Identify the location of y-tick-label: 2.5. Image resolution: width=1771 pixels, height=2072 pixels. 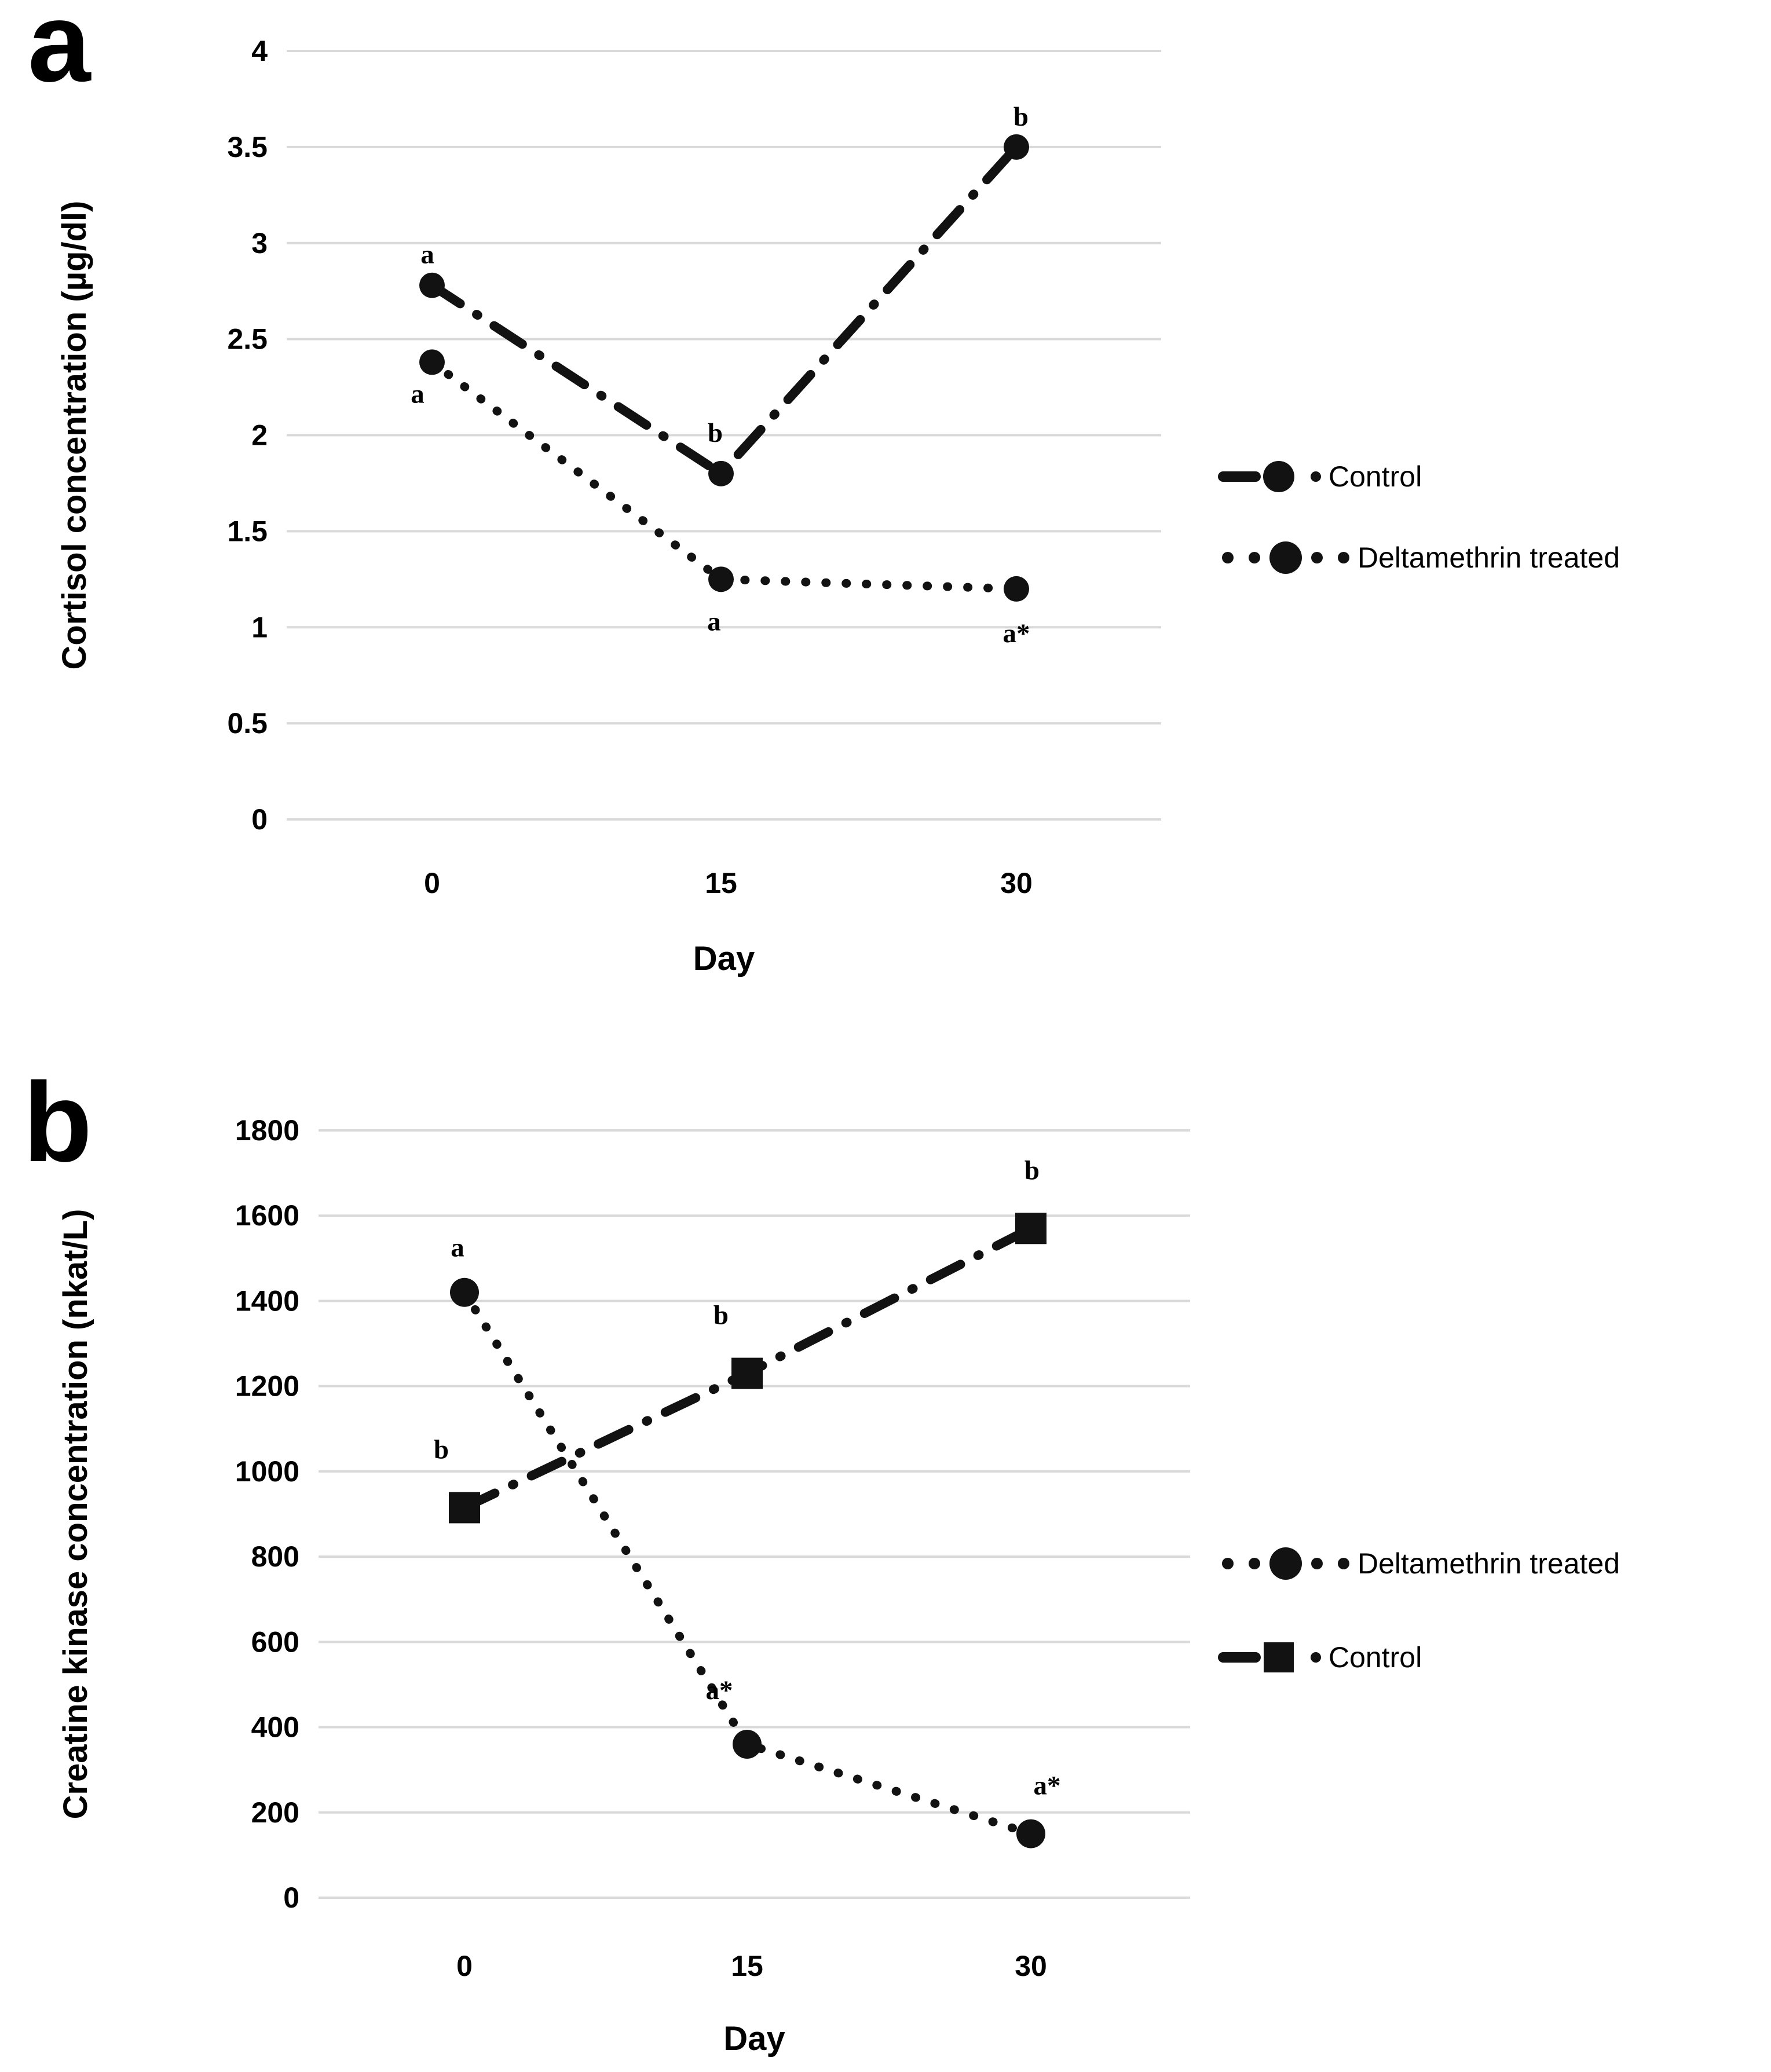
(247, 339).